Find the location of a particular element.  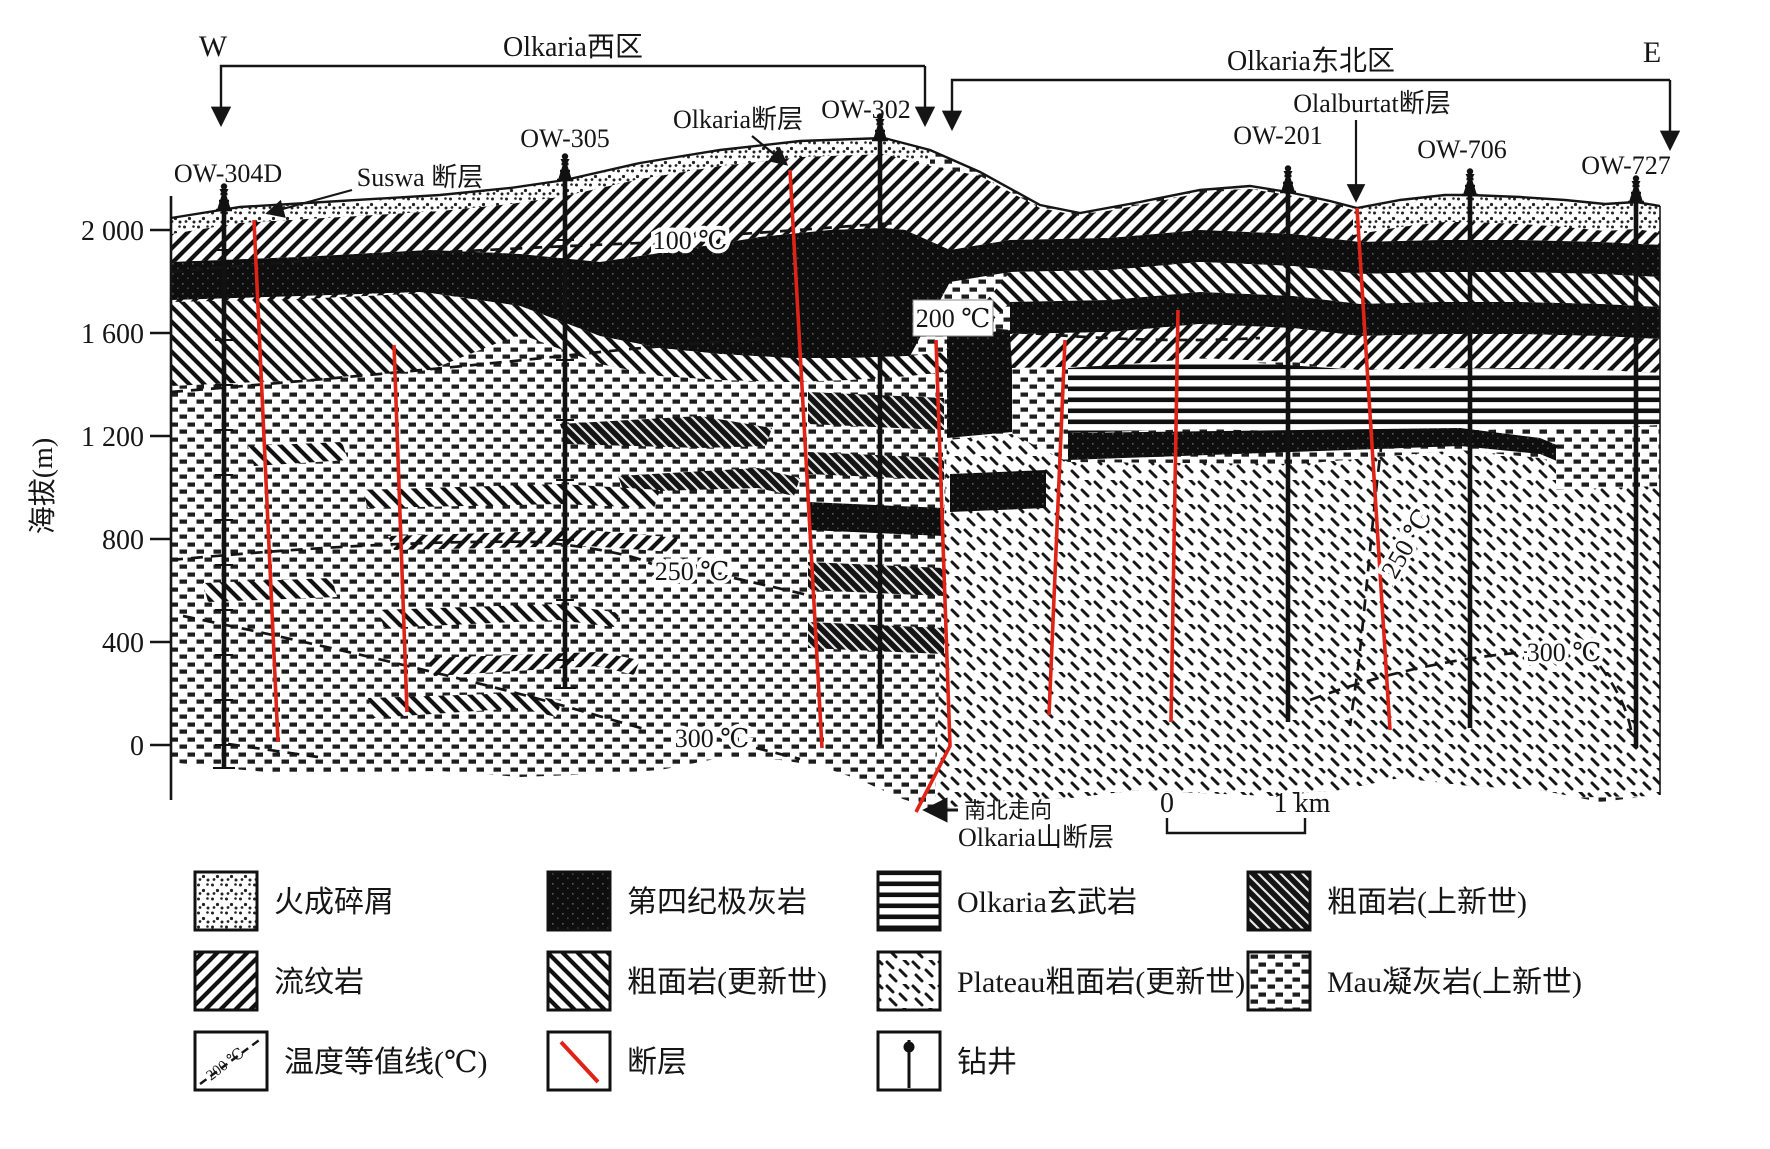

region-brackets is located at coordinates (945, 108).